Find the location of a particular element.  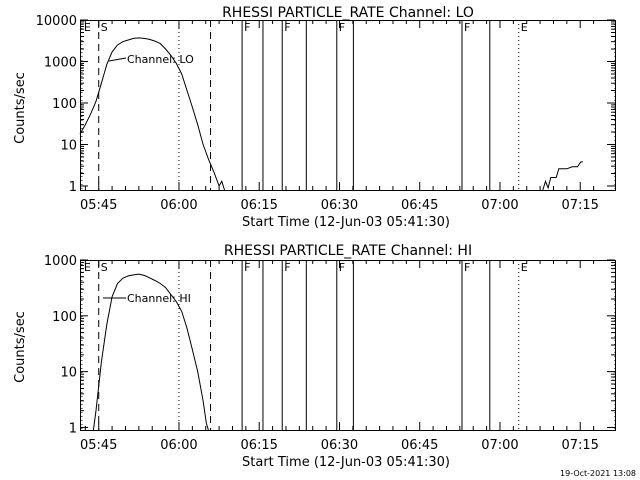

marker-flag-hi-4: F is located at coordinates (247, 267).